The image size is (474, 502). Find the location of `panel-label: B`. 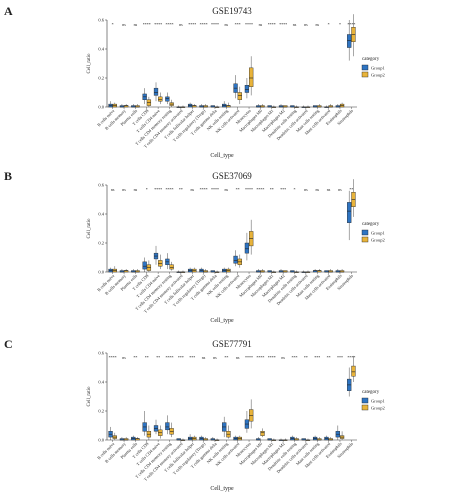

panel-label: B is located at coordinates (8, 176).